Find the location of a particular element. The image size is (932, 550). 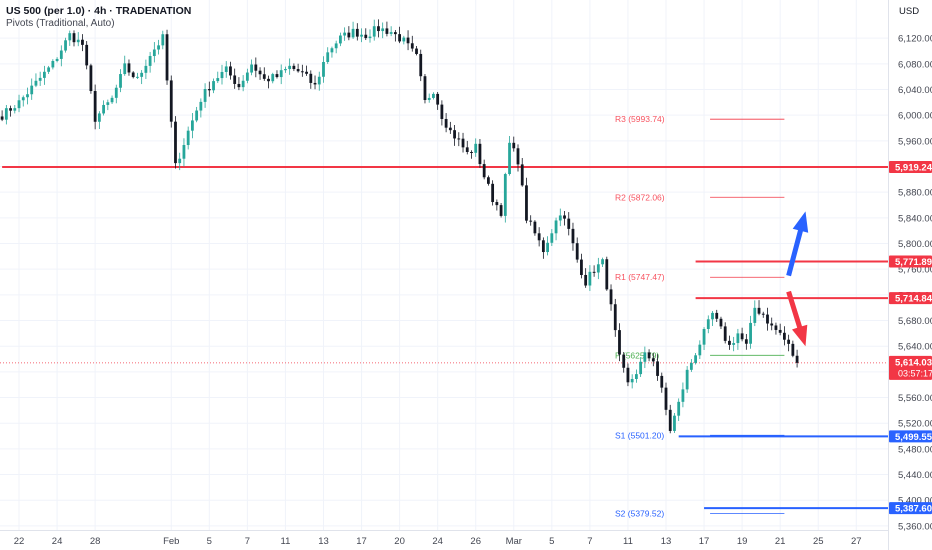

x-tick-label: 21 is located at coordinates (780, 541).